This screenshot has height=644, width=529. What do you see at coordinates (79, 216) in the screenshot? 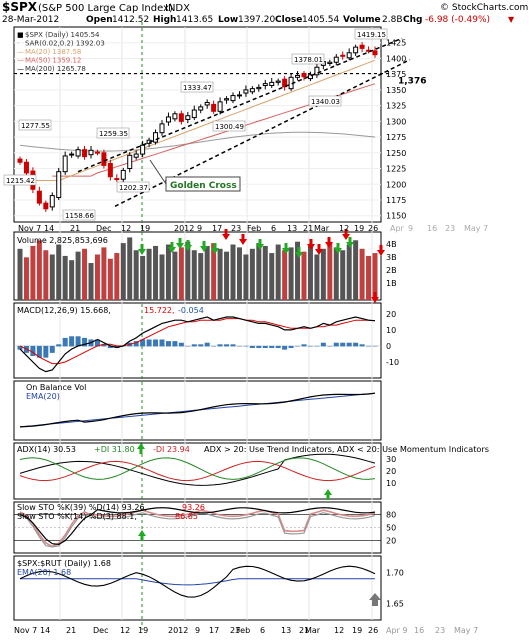
I see `price-label: 1158.66` at bounding box center [79, 216].